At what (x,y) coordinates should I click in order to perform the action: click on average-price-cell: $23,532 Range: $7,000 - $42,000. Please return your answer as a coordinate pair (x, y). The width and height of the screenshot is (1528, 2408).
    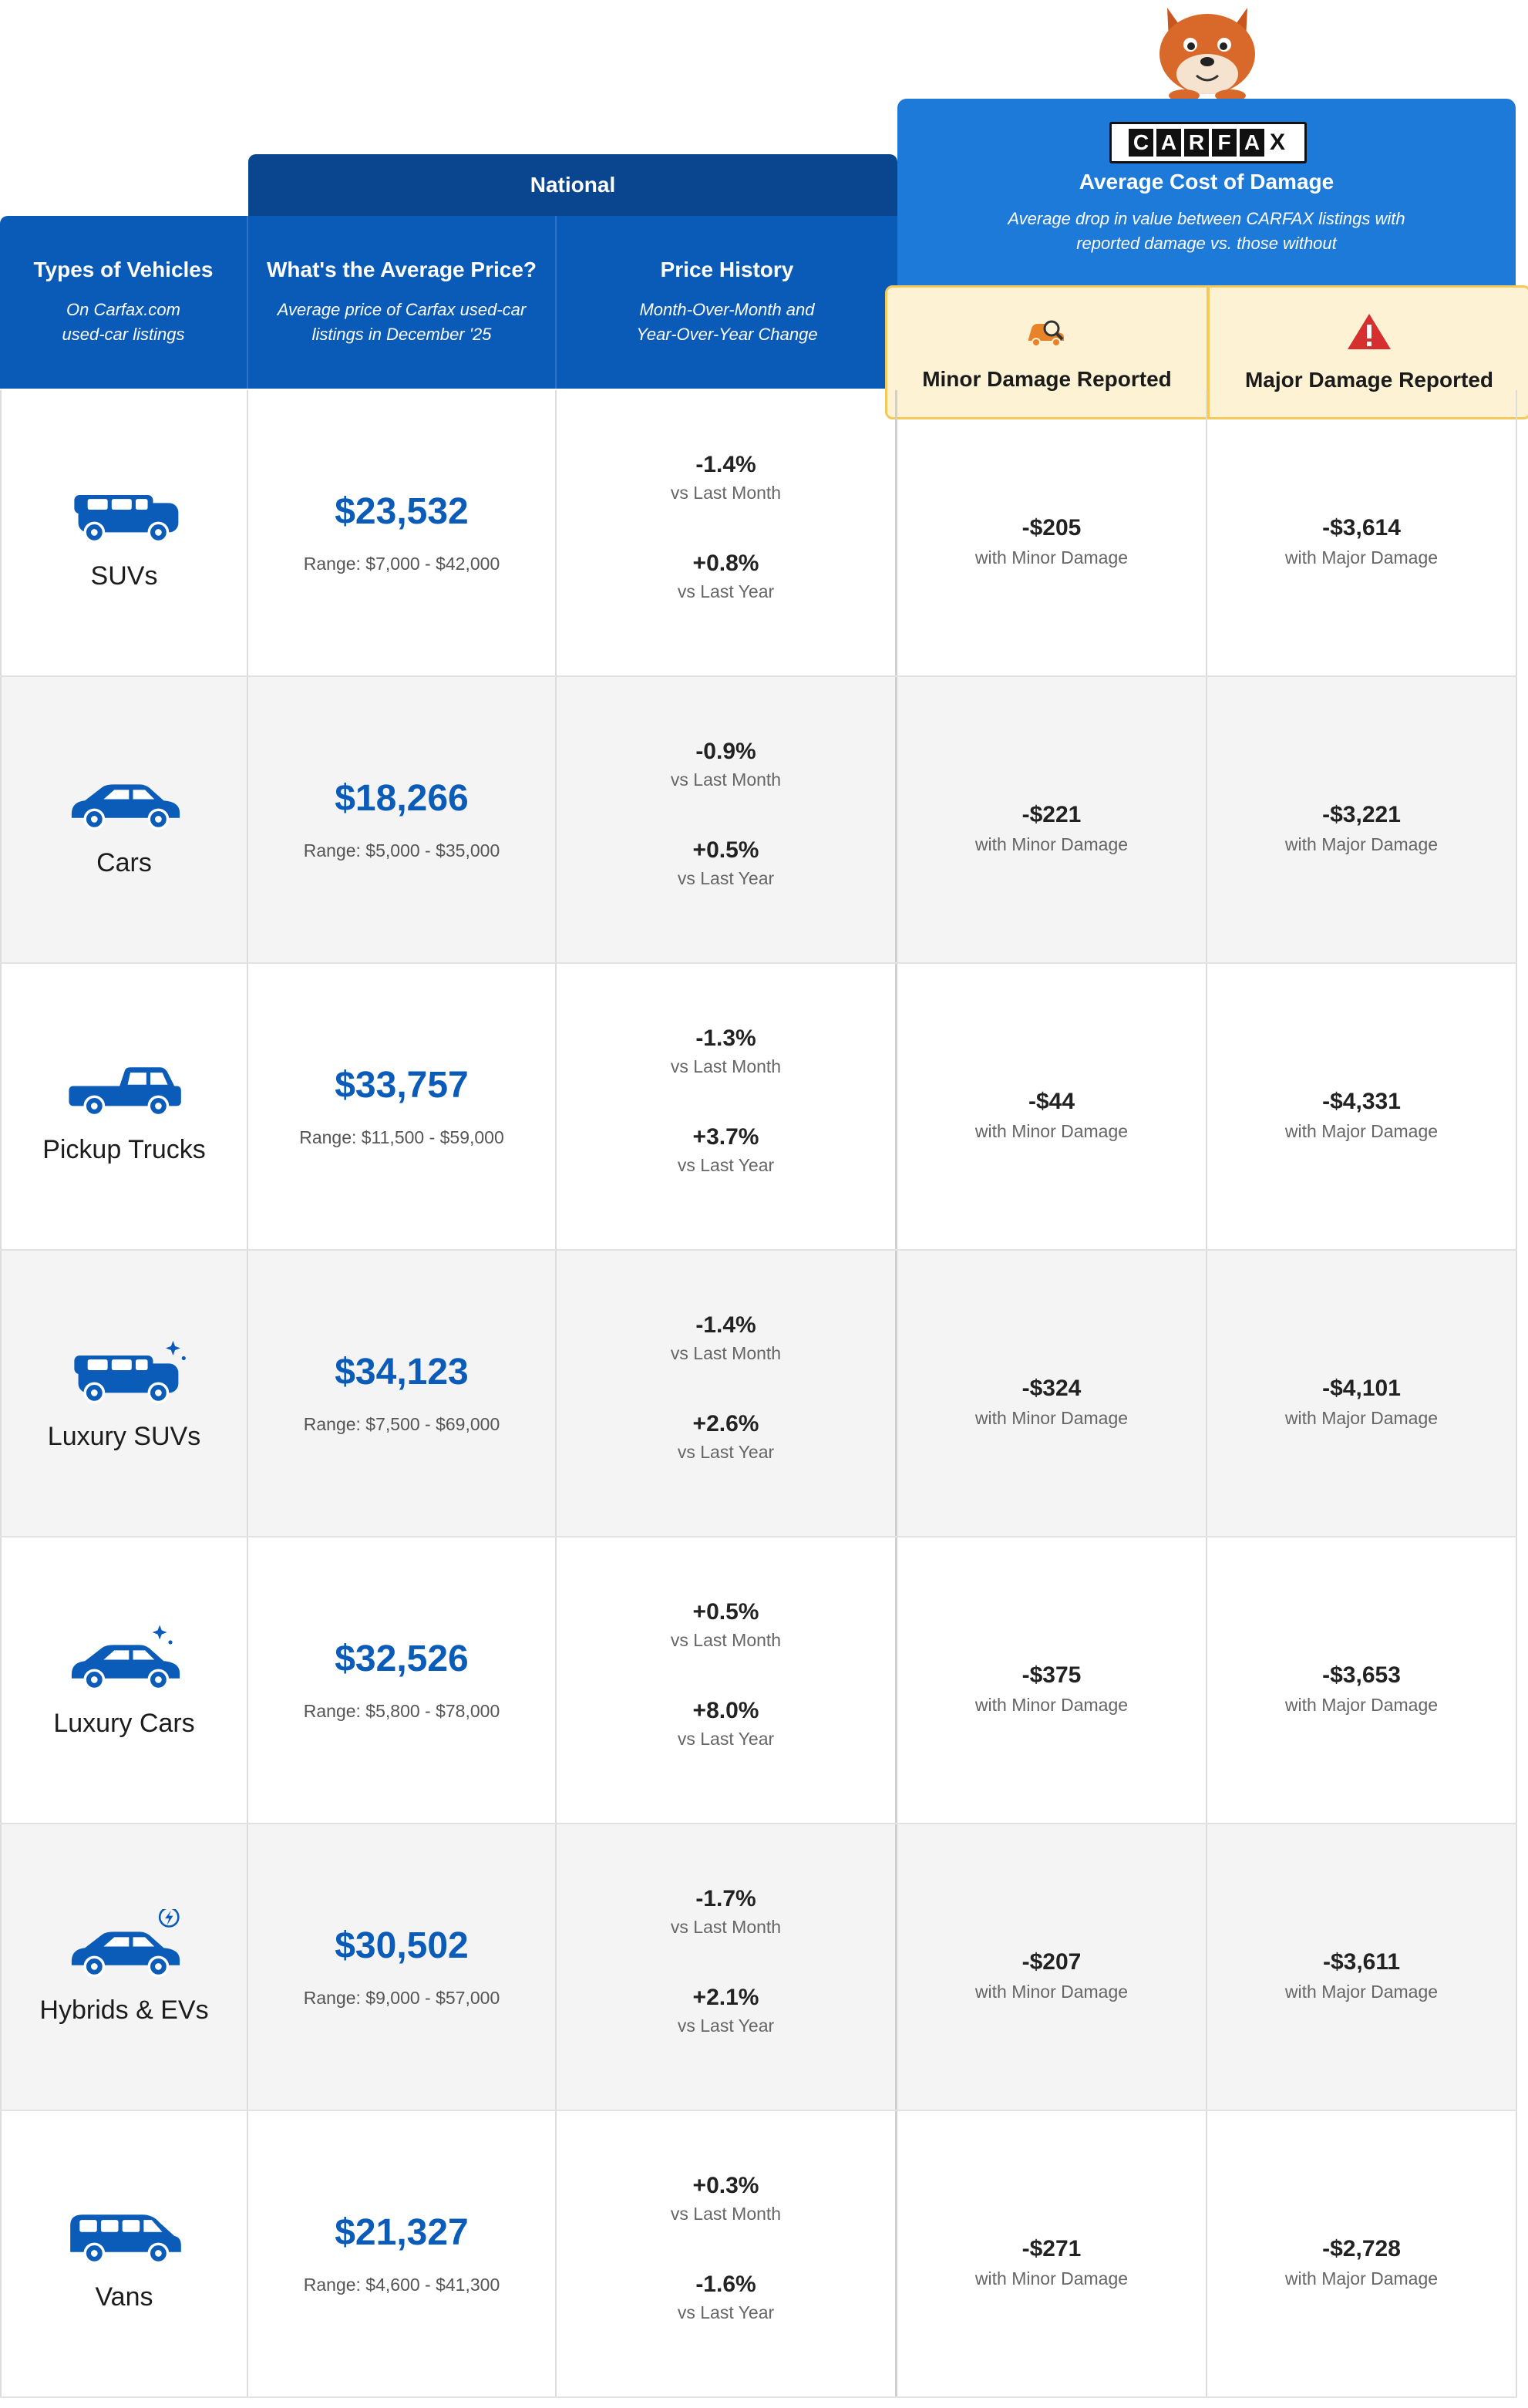
    Looking at the image, I should click on (403, 532).